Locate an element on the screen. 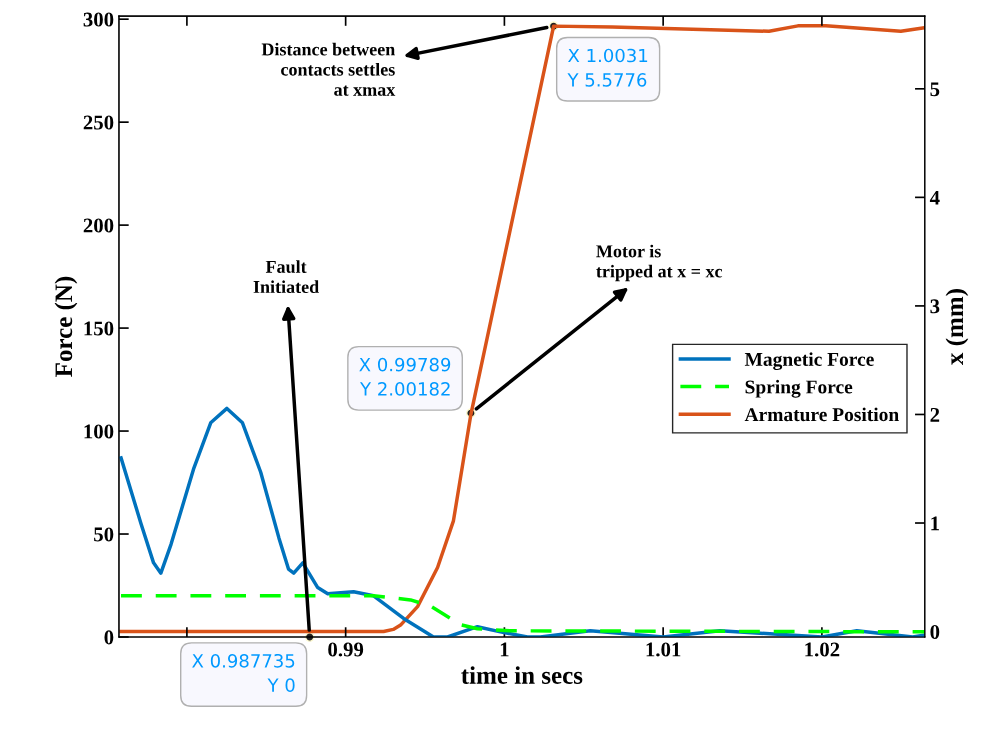  annotation: X 1.0031 Y 5.5776 is located at coordinates (607, 67).